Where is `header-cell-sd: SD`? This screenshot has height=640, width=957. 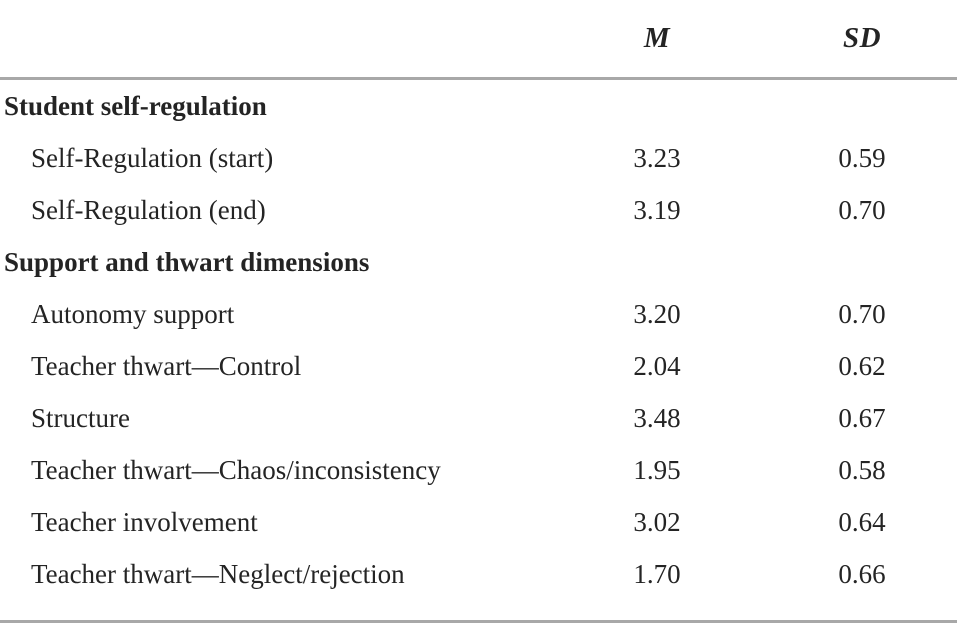 header-cell-sd: SD is located at coordinates (862, 40).